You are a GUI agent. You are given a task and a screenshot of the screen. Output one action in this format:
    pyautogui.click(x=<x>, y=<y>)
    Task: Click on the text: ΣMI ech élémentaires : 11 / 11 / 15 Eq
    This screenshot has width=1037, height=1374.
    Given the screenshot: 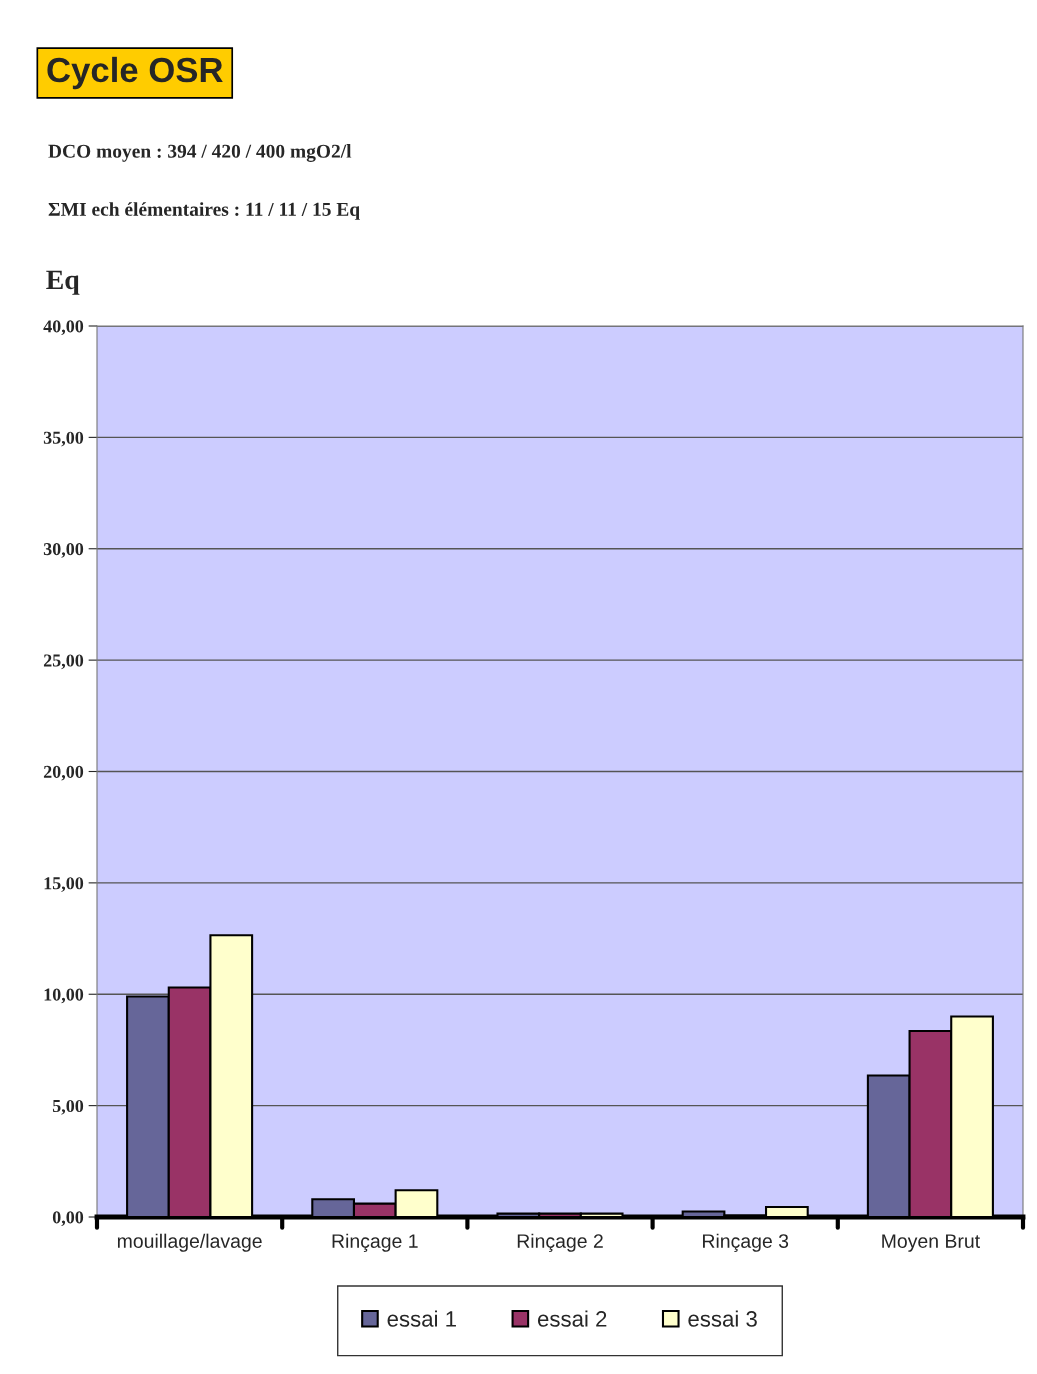 What is the action you would take?
    pyautogui.click(x=204, y=211)
    